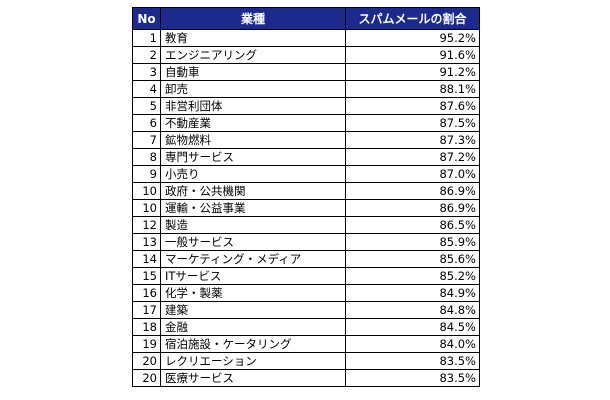 The height and width of the screenshot is (400, 610). I want to click on table-row: 10 政府・公共機関 86.9%, so click(306, 191).